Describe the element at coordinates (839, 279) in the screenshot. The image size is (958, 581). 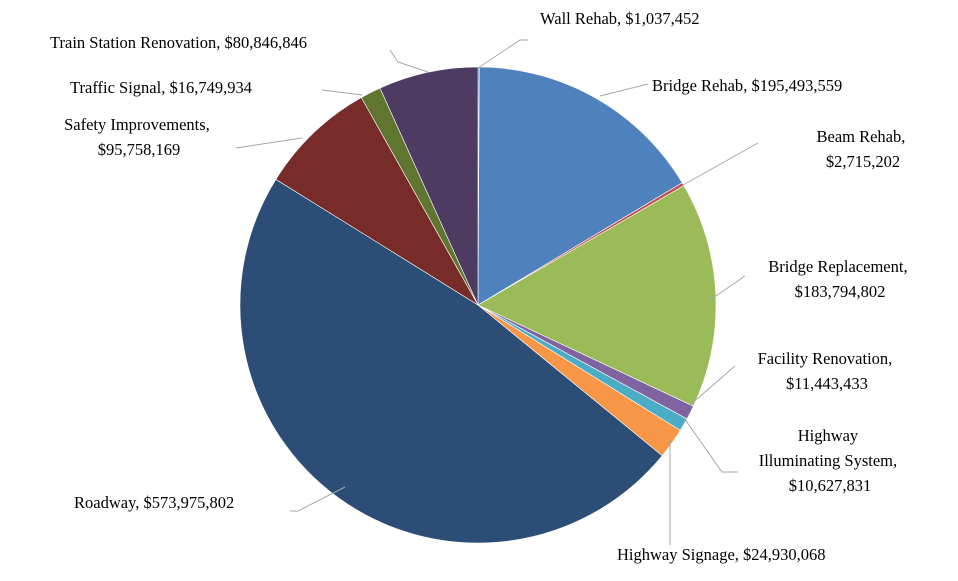
I see `data-label-bridge-replacement: Bridge Replacement, $183,794,802` at that location.